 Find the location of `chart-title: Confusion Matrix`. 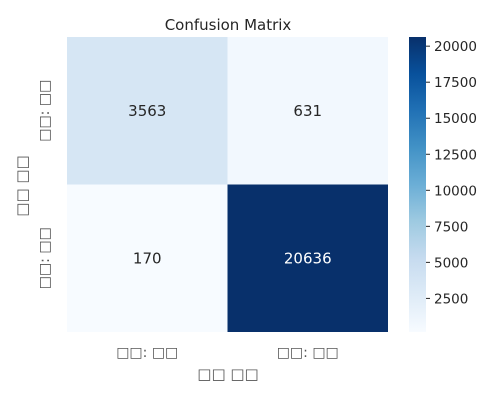

chart-title: Confusion Matrix is located at coordinates (228, 25).